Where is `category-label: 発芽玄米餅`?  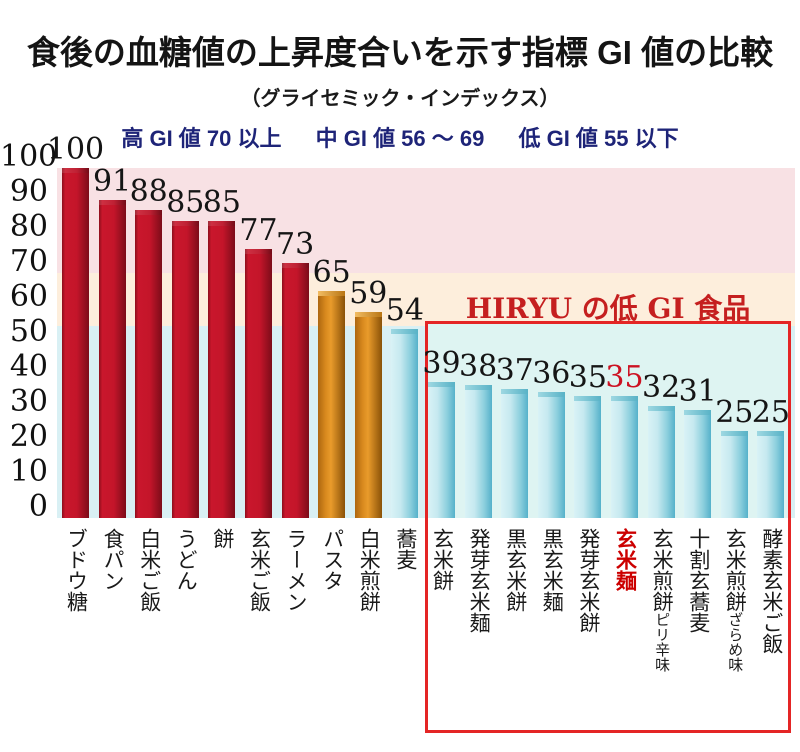 category-label: 発芽玄米餅 is located at coordinates (588, 580).